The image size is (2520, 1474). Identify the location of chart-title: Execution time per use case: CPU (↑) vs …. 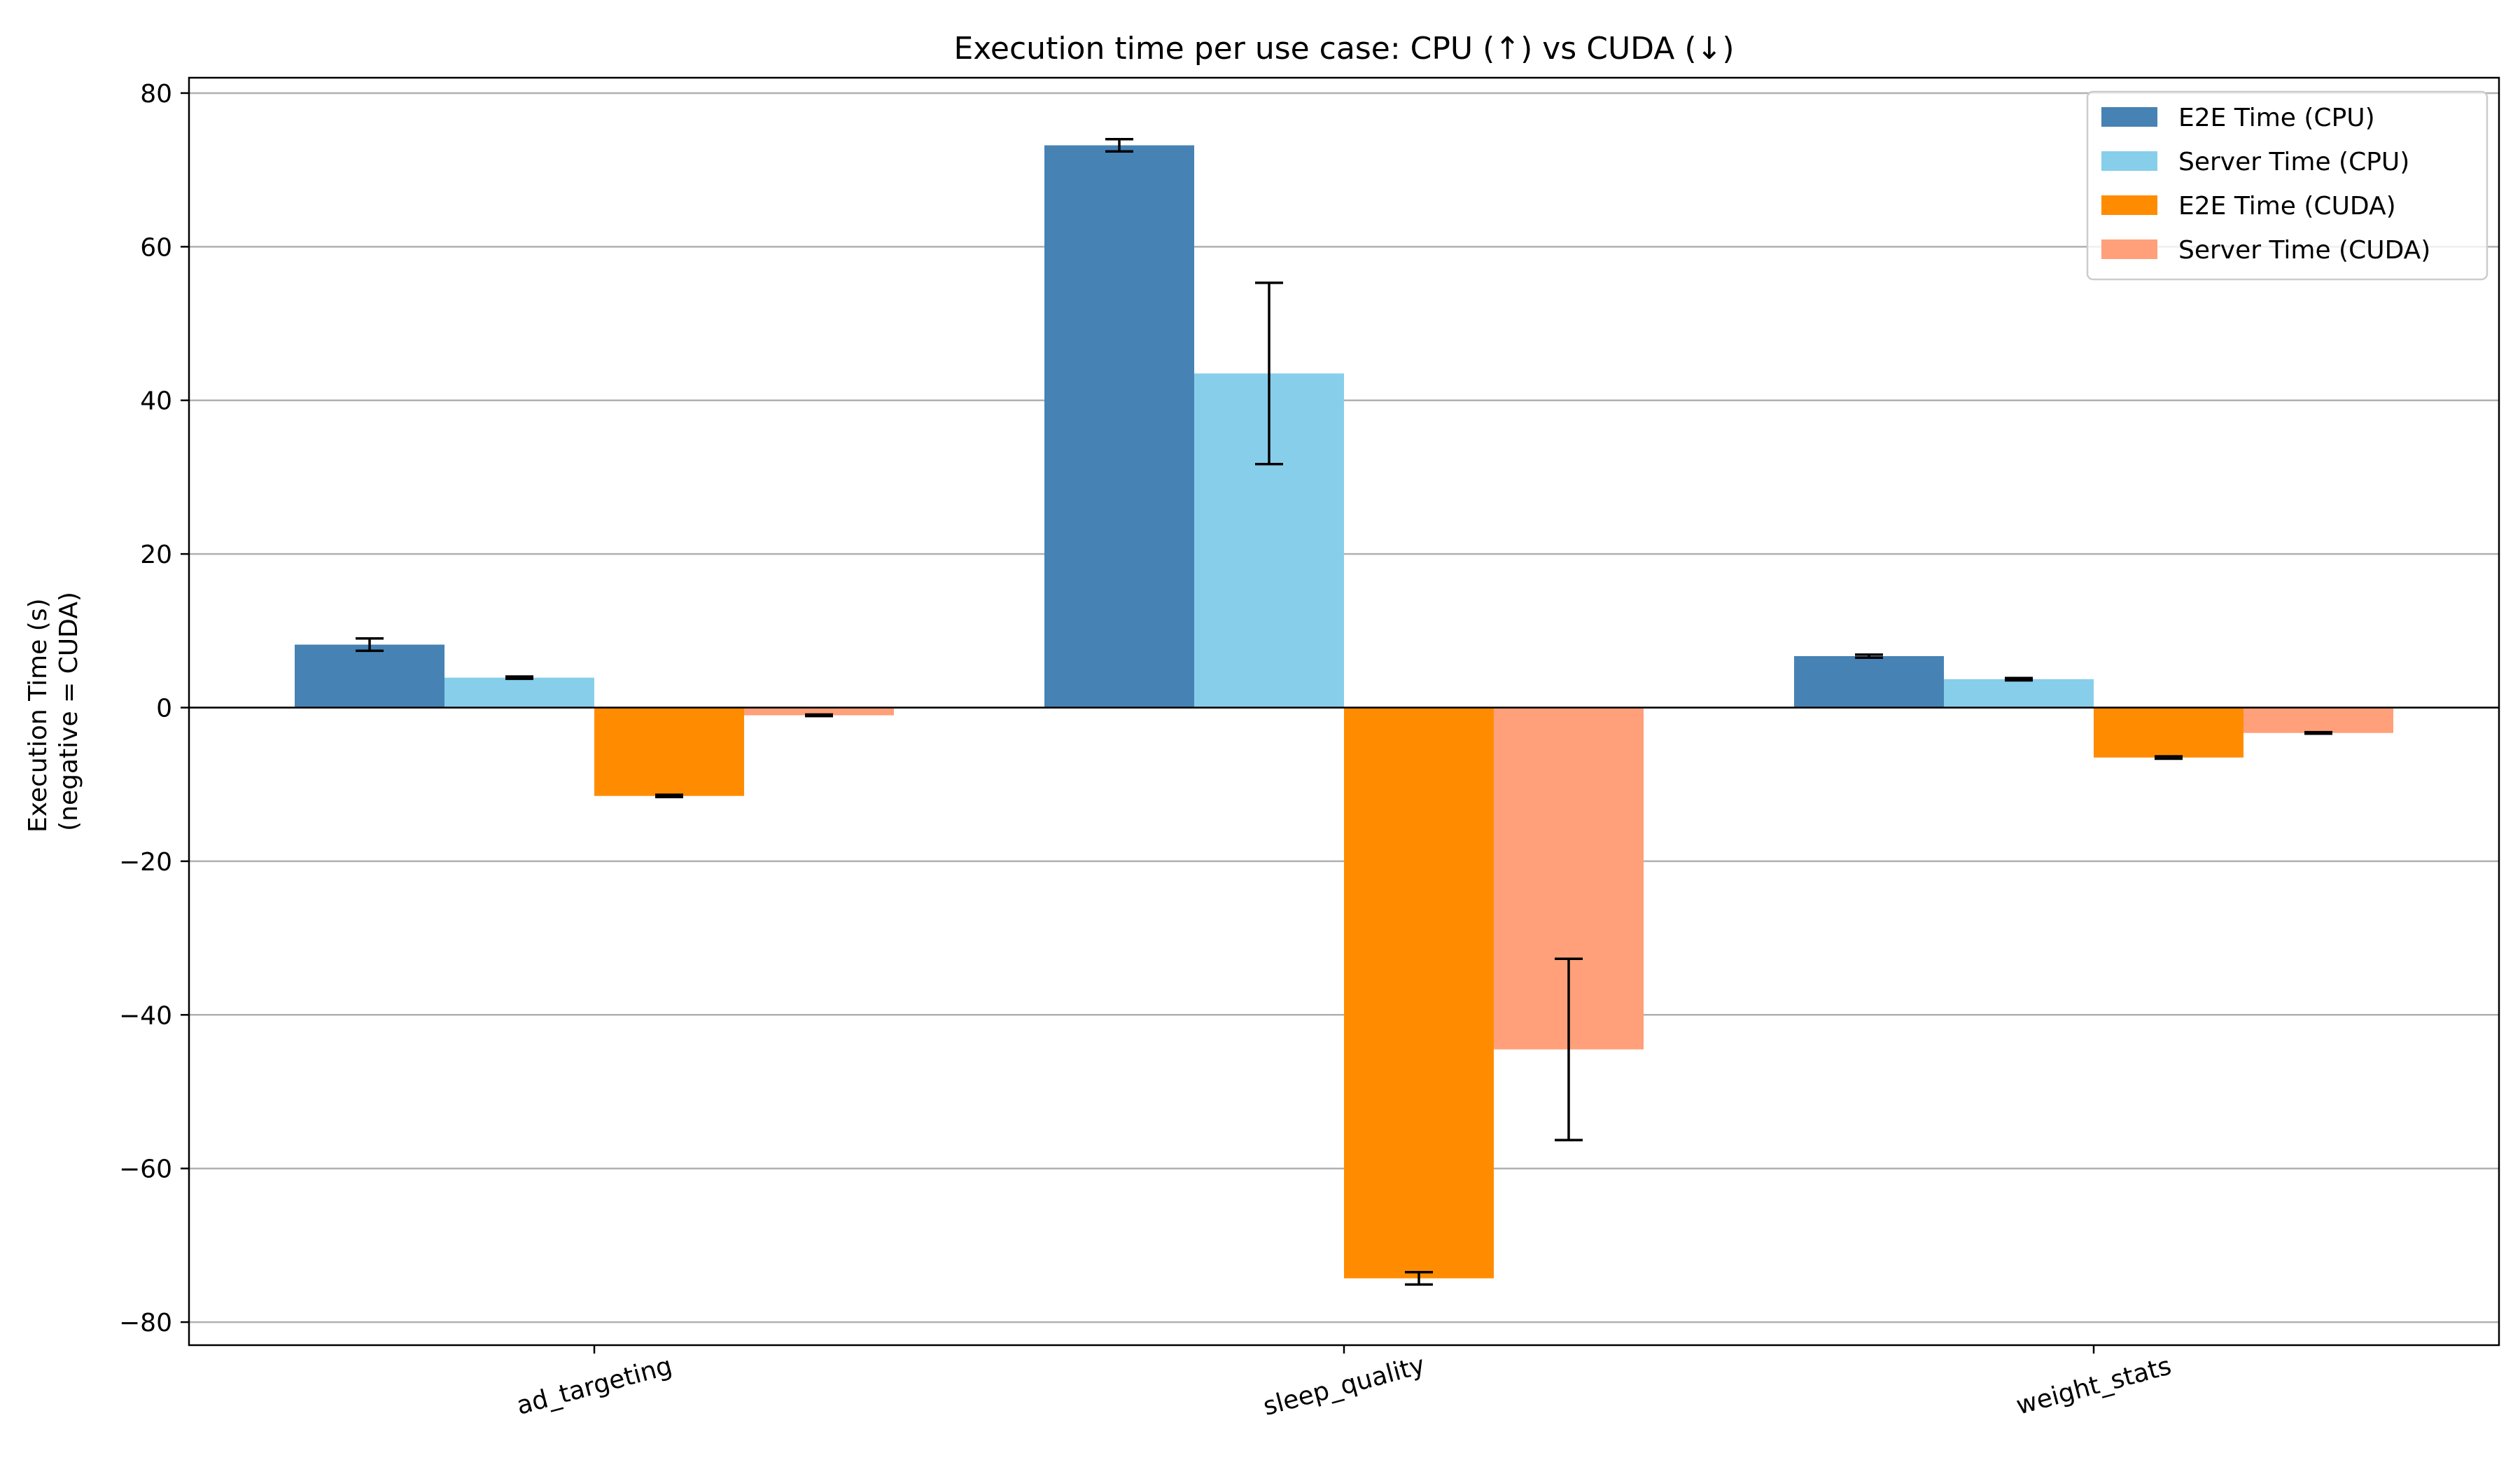
(1343, 49).